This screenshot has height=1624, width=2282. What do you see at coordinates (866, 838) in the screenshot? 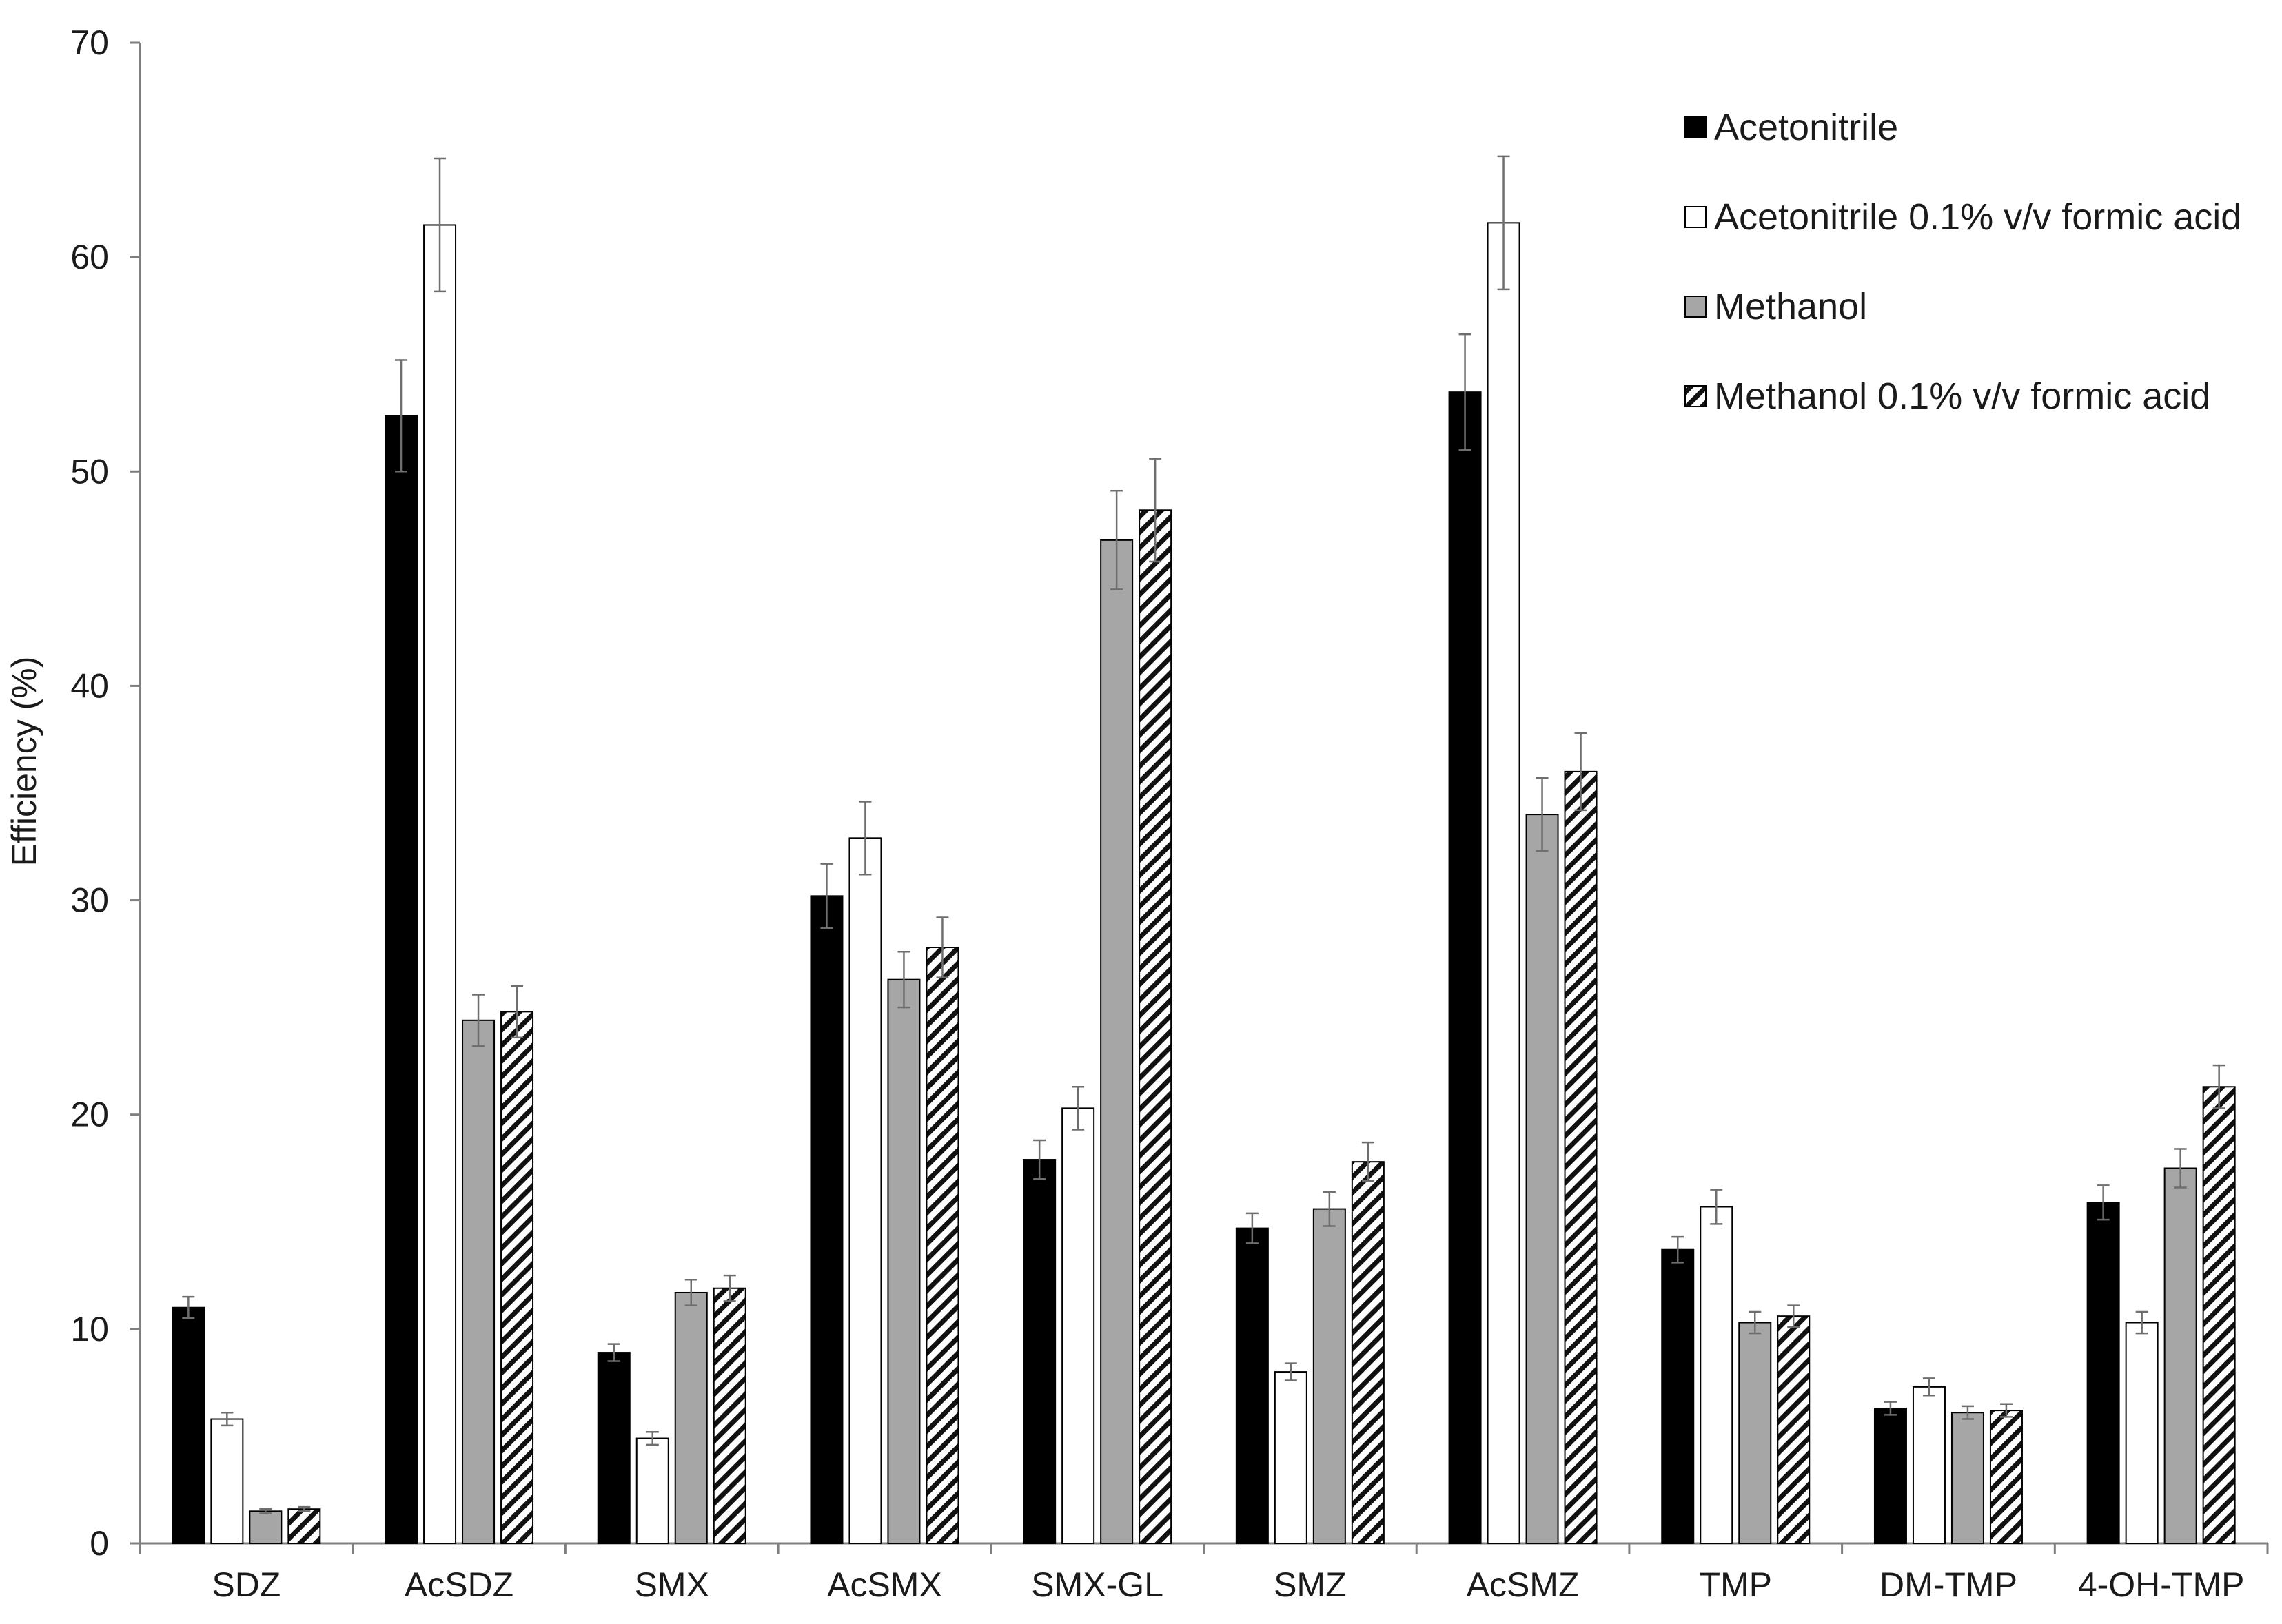
I see `error-bar-acsmx-acetonitrile-0-1-v-v-formic-acid` at bounding box center [866, 838].